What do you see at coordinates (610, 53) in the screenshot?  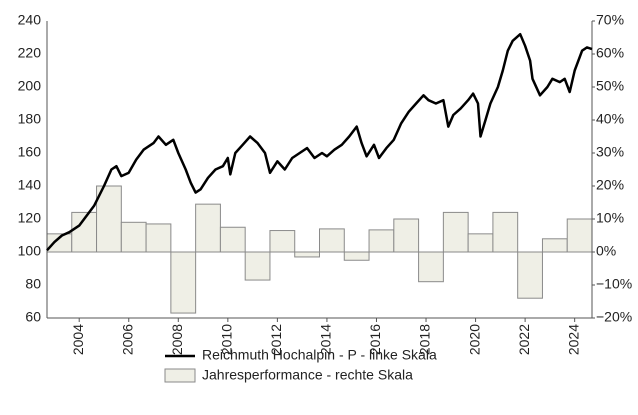 I see `y2-tick-label: 60%` at bounding box center [610, 53].